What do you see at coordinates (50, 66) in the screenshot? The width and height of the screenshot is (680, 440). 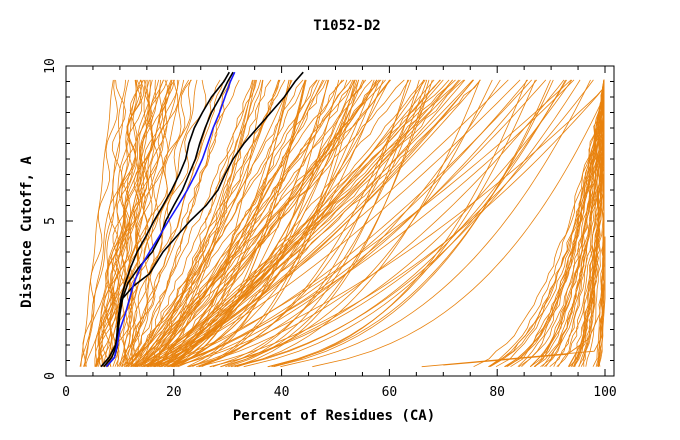 I see `y-tick-label: 10` at bounding box center [50, 66].